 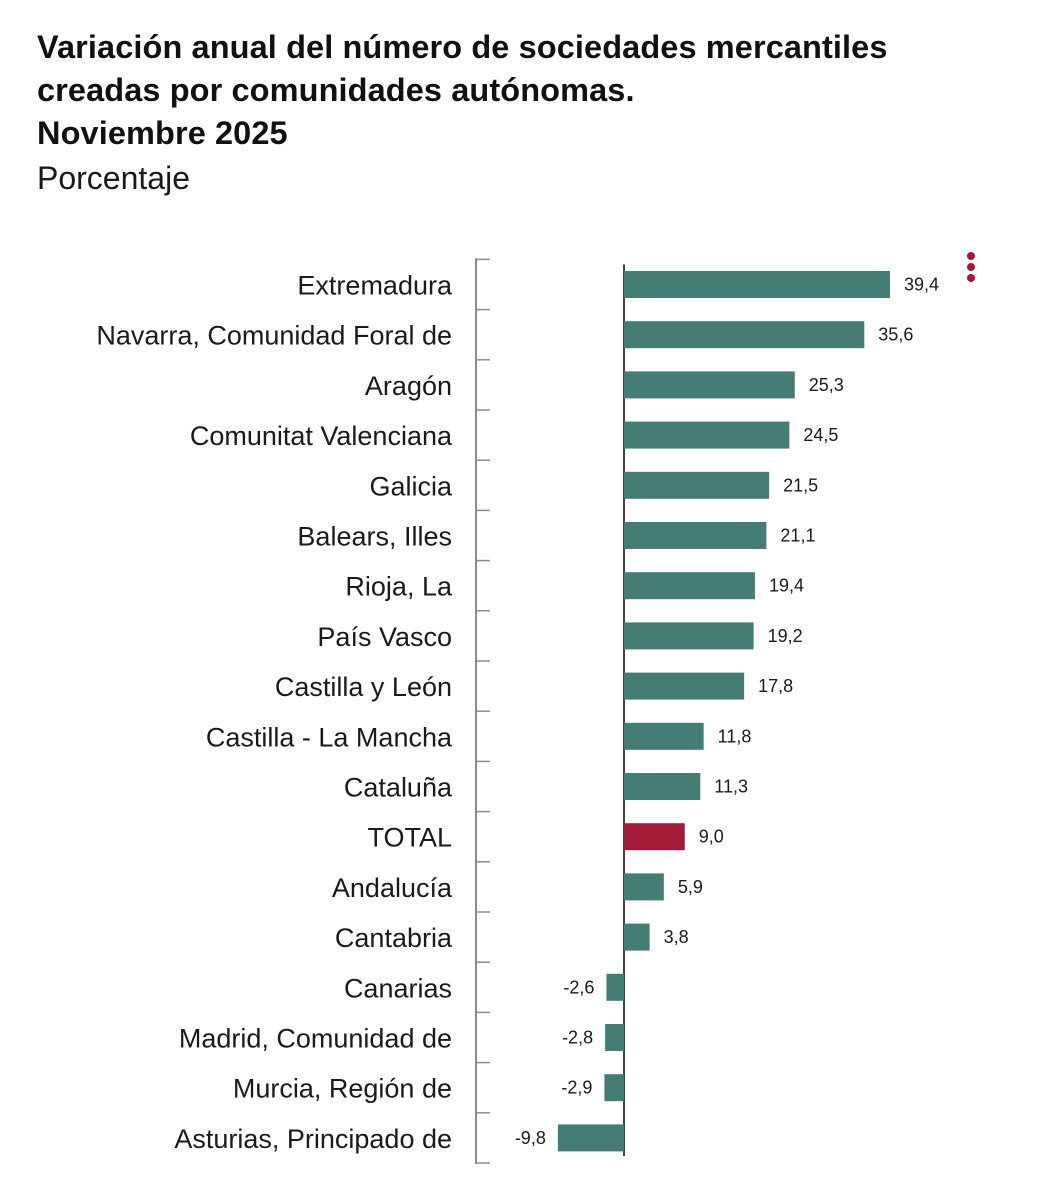 I want to click on value-label: 19,2, so click(x=785, y=636).